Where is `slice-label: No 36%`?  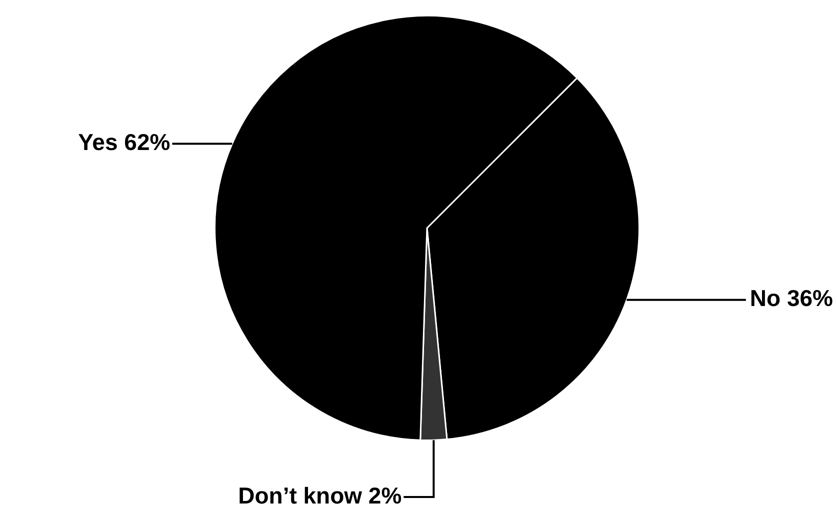 slice-label: No 36% is located at coordinates (792, 298).